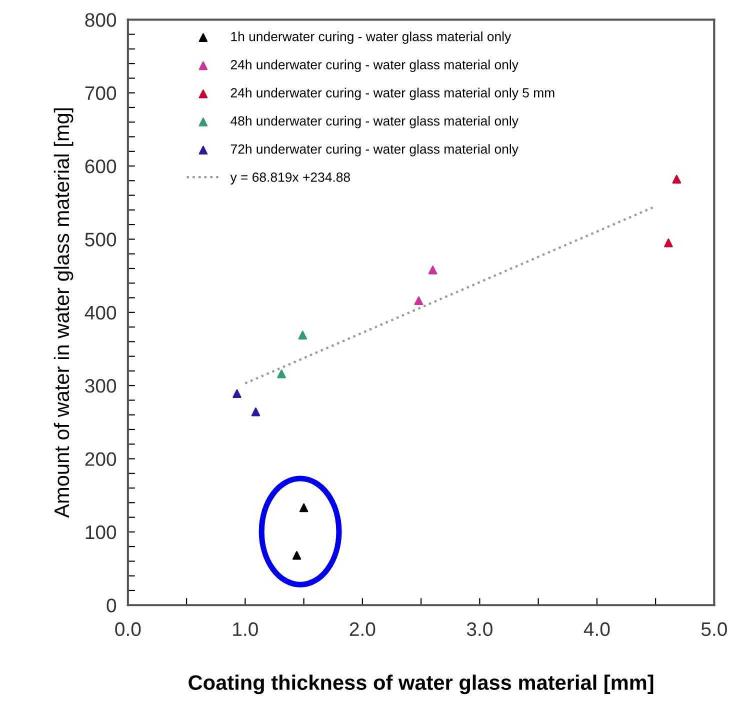  What do you see at coordinates (64, 313) in the screenshot?
I see `y-axis-title: Amount of water in water glass material [mg]` at bounding box center [64, 313].